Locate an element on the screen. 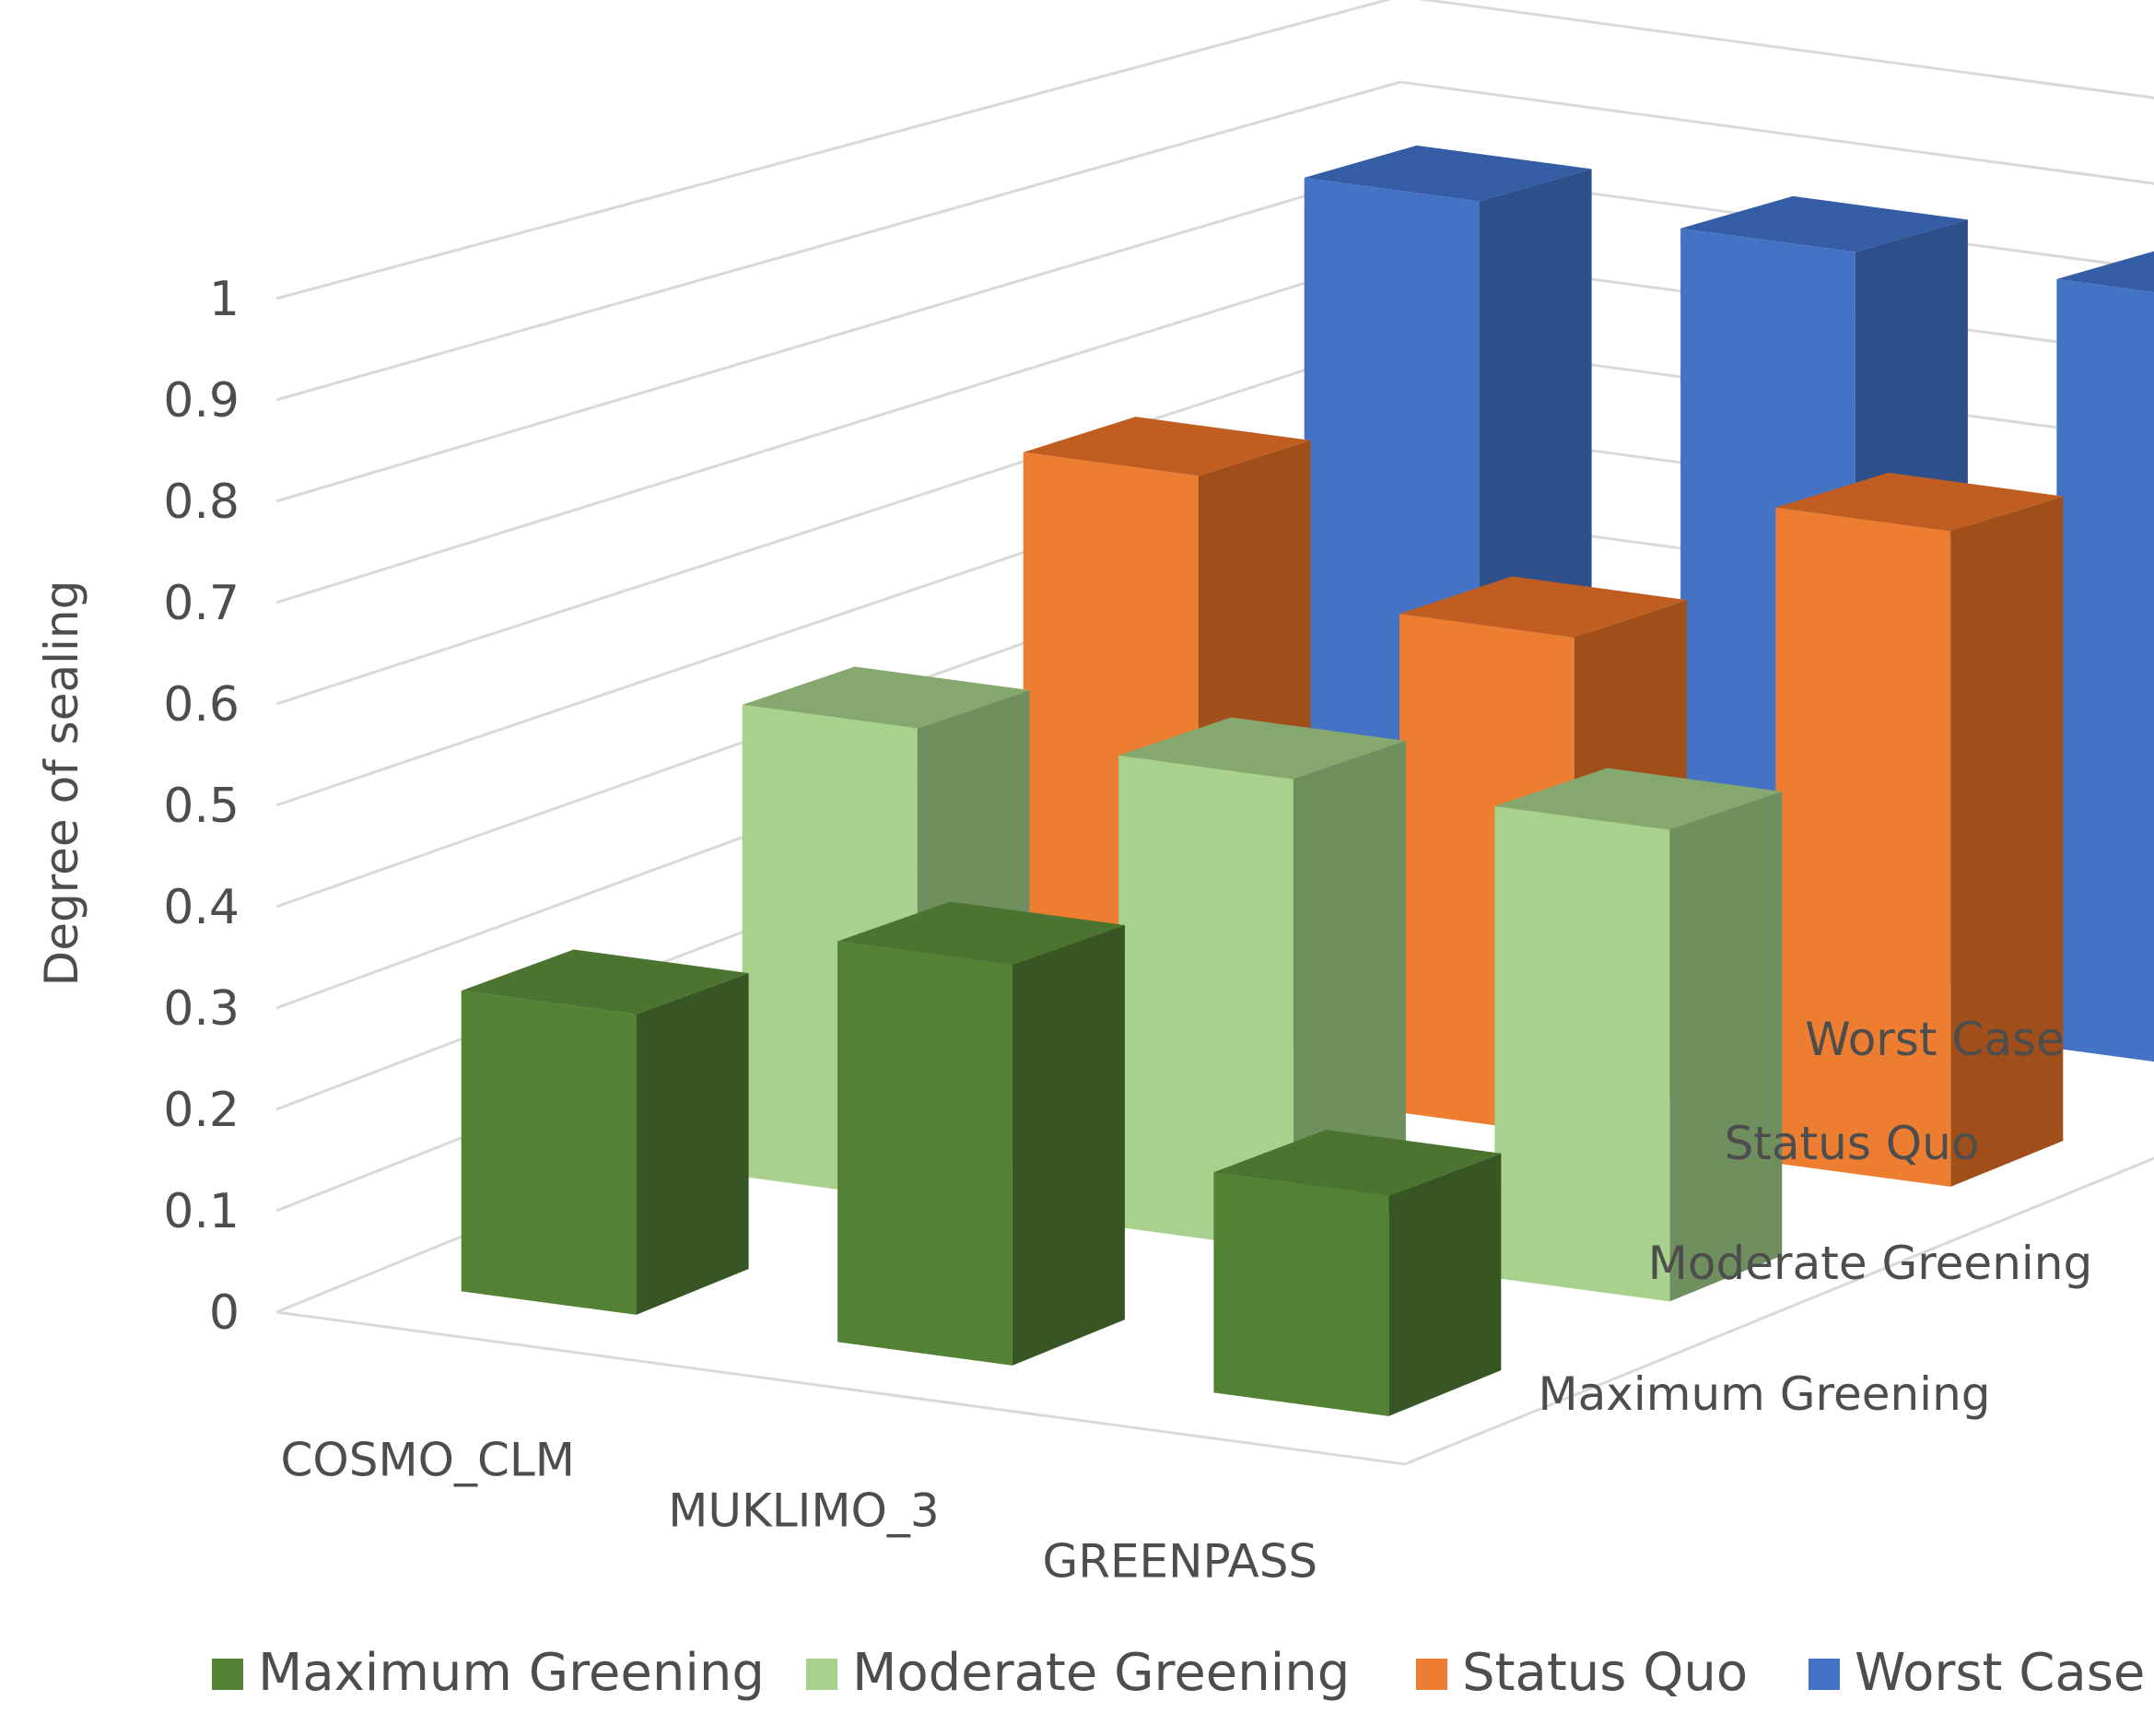 The height and width of the screenshot is (1736, 2154). y-tick-label: 0.5 is located at coordinates (201, 806).